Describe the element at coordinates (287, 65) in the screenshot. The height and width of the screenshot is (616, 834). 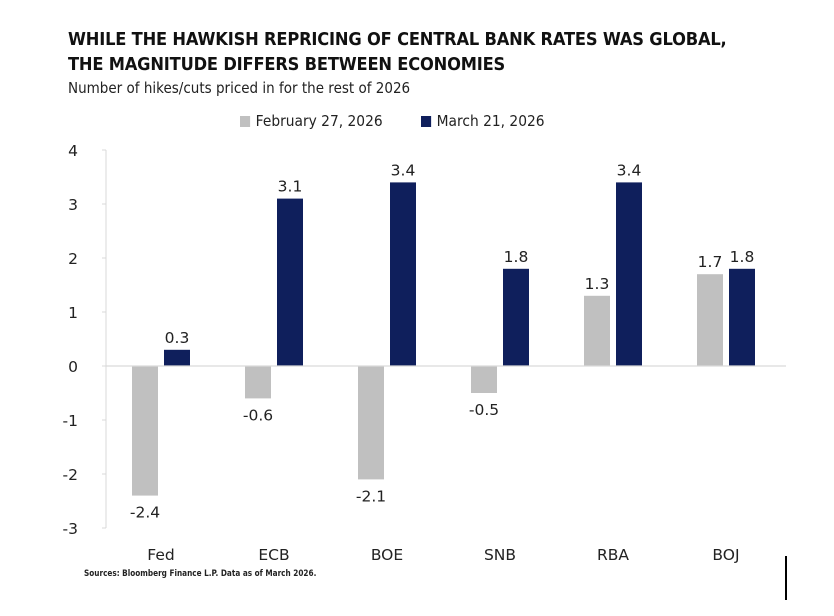
I see `chart-title-line-2: THE MAGNITUDE DIFFERS BETWEEN ECONOMIES` at that location.